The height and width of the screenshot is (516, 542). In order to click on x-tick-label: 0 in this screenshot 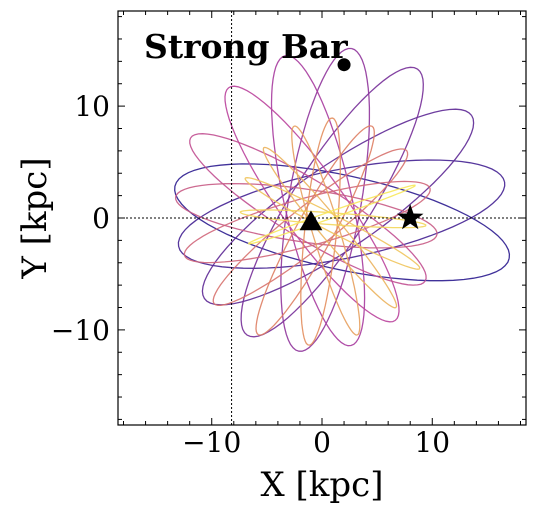, I will do `click(322, 442)`.